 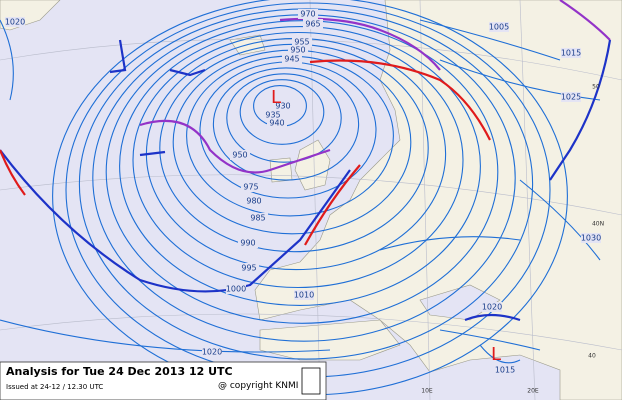 I want to click on isobar-label: 955, so click(x=301, y=42).